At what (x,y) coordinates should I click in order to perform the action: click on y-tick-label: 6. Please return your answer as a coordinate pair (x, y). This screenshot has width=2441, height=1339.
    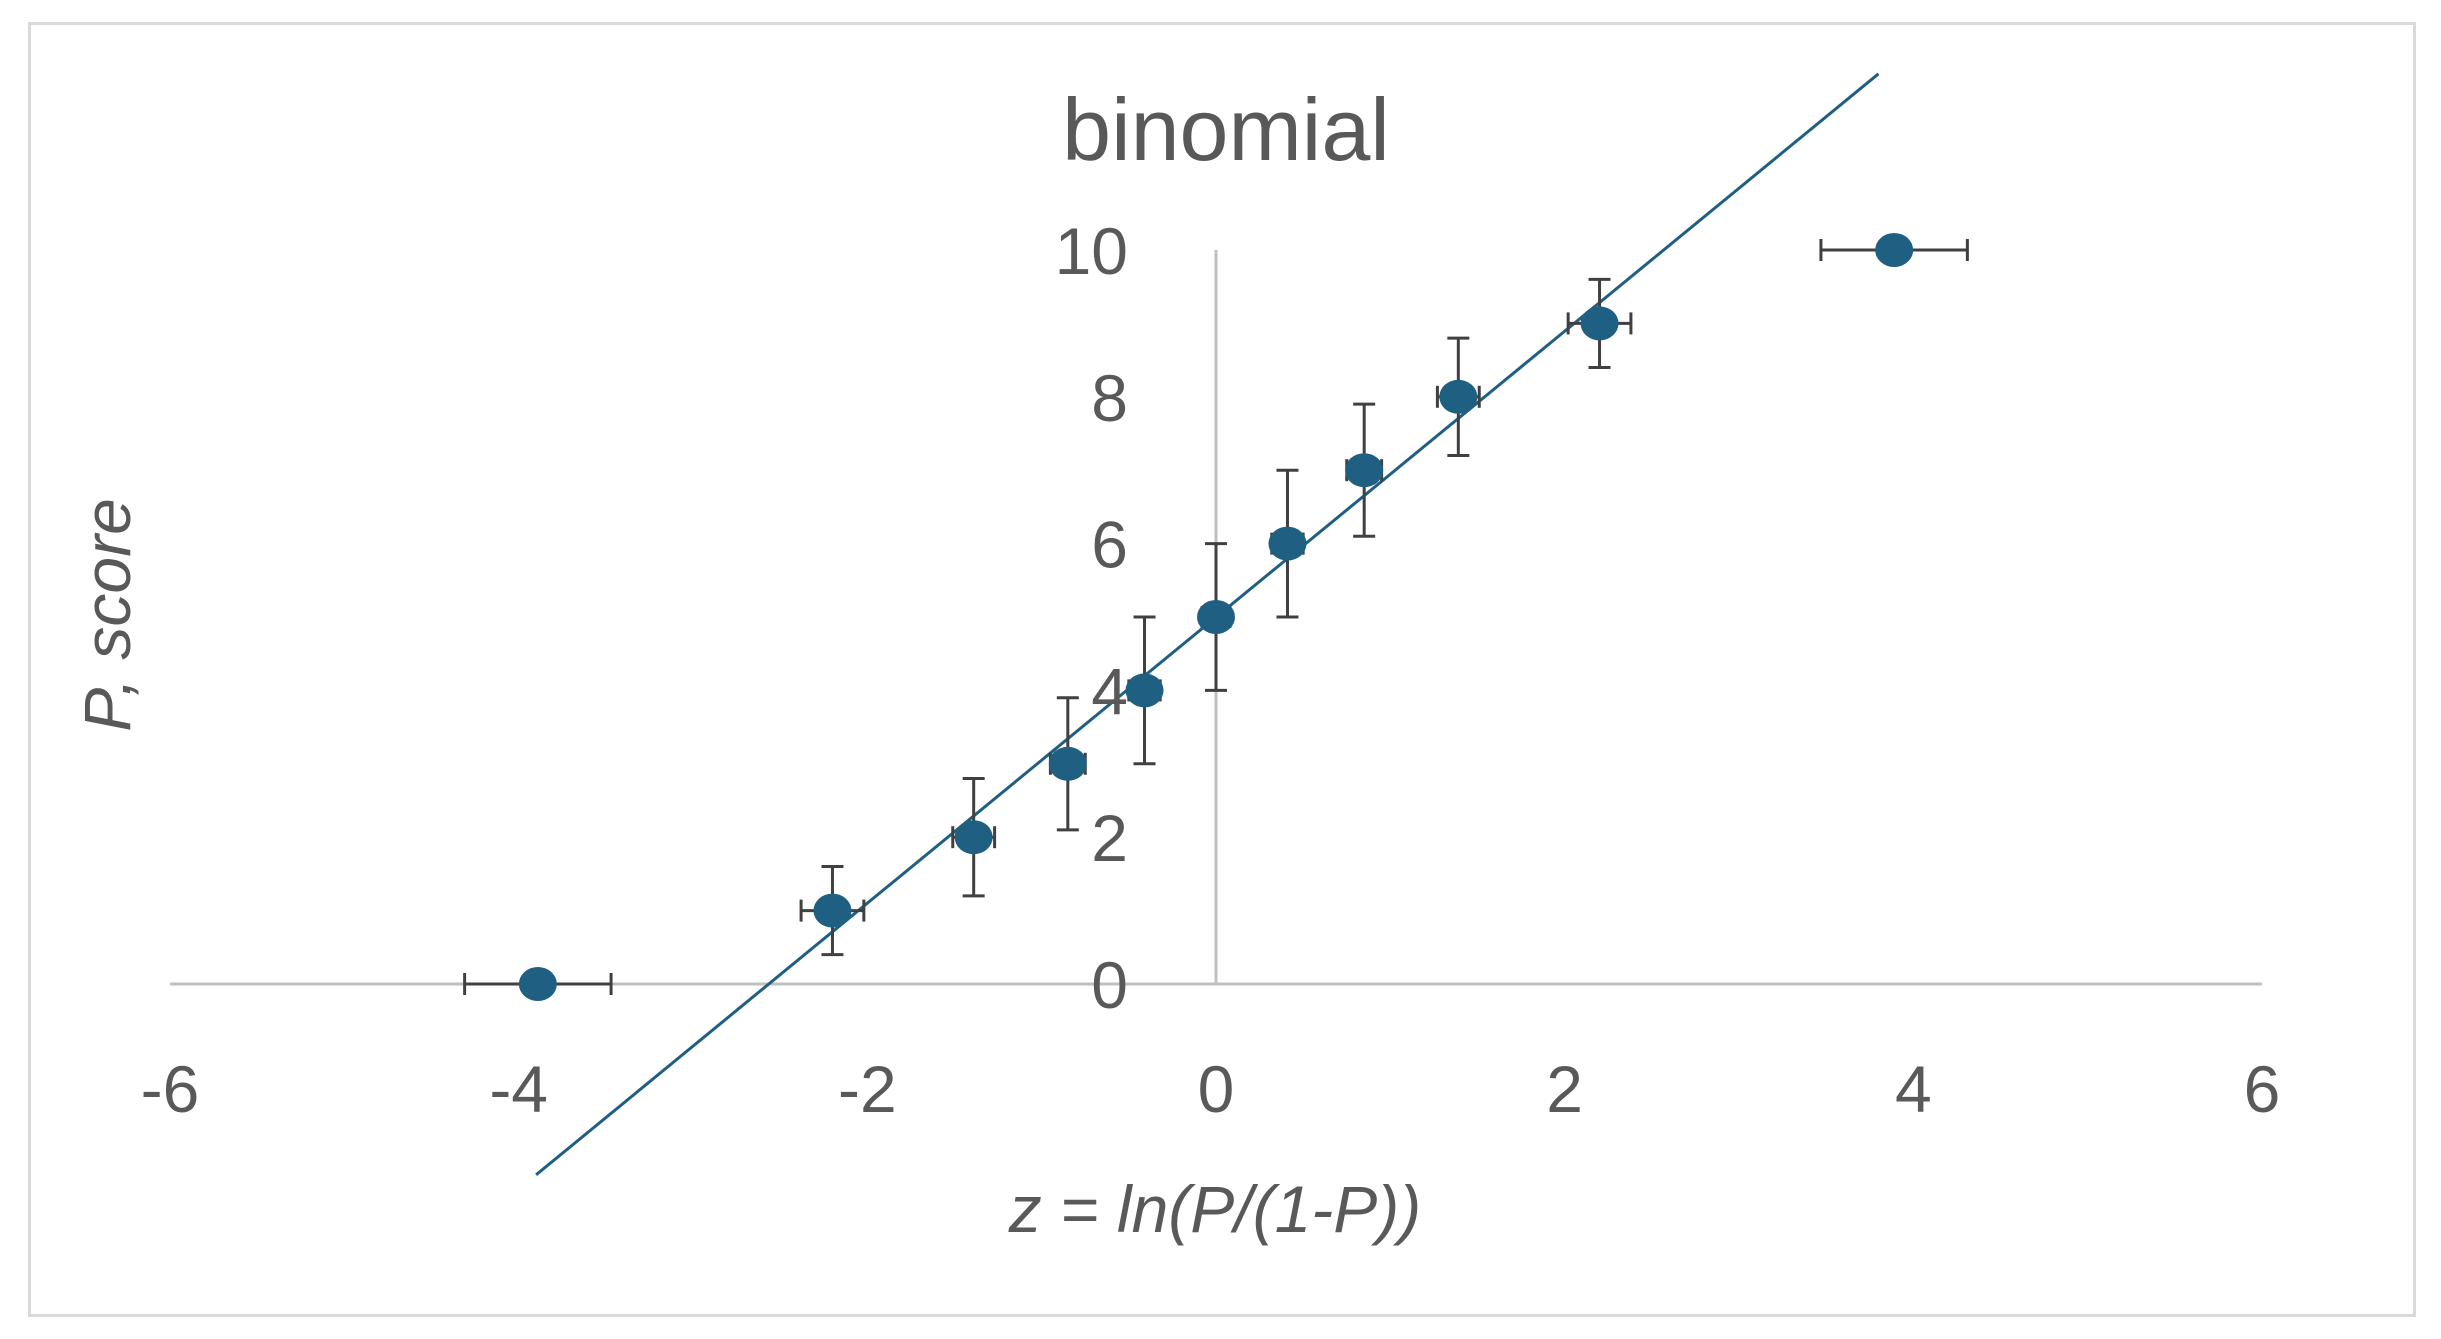
    Looking at the image, I should click on (1109, 545).